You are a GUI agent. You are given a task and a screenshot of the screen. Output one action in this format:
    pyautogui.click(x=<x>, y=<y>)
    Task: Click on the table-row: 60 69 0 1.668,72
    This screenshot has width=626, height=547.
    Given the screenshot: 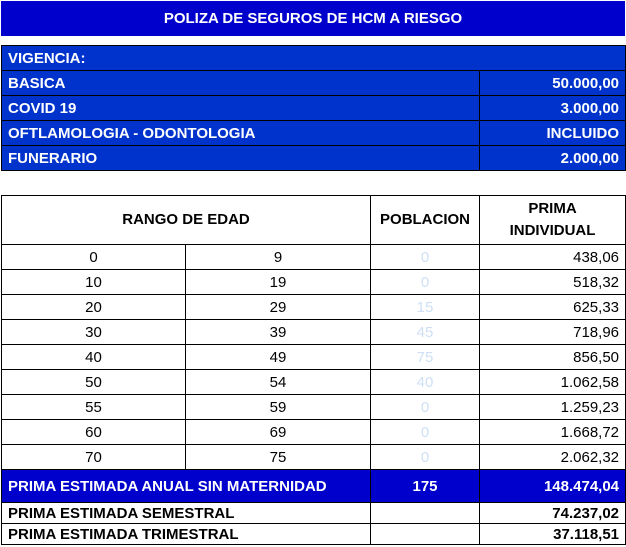 What is the action you would take?
    pyautogui.click(x=313, y=432)
    